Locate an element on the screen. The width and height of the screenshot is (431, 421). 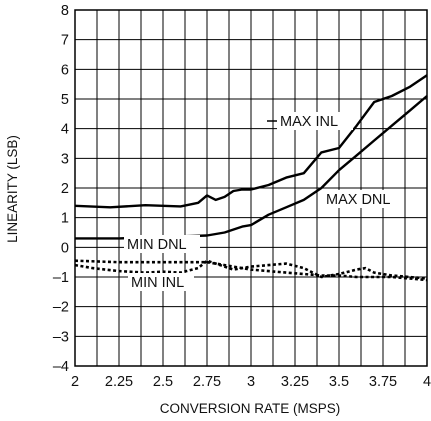
annotation-max-inl: MAX INL is located at coordinates (309, 122).